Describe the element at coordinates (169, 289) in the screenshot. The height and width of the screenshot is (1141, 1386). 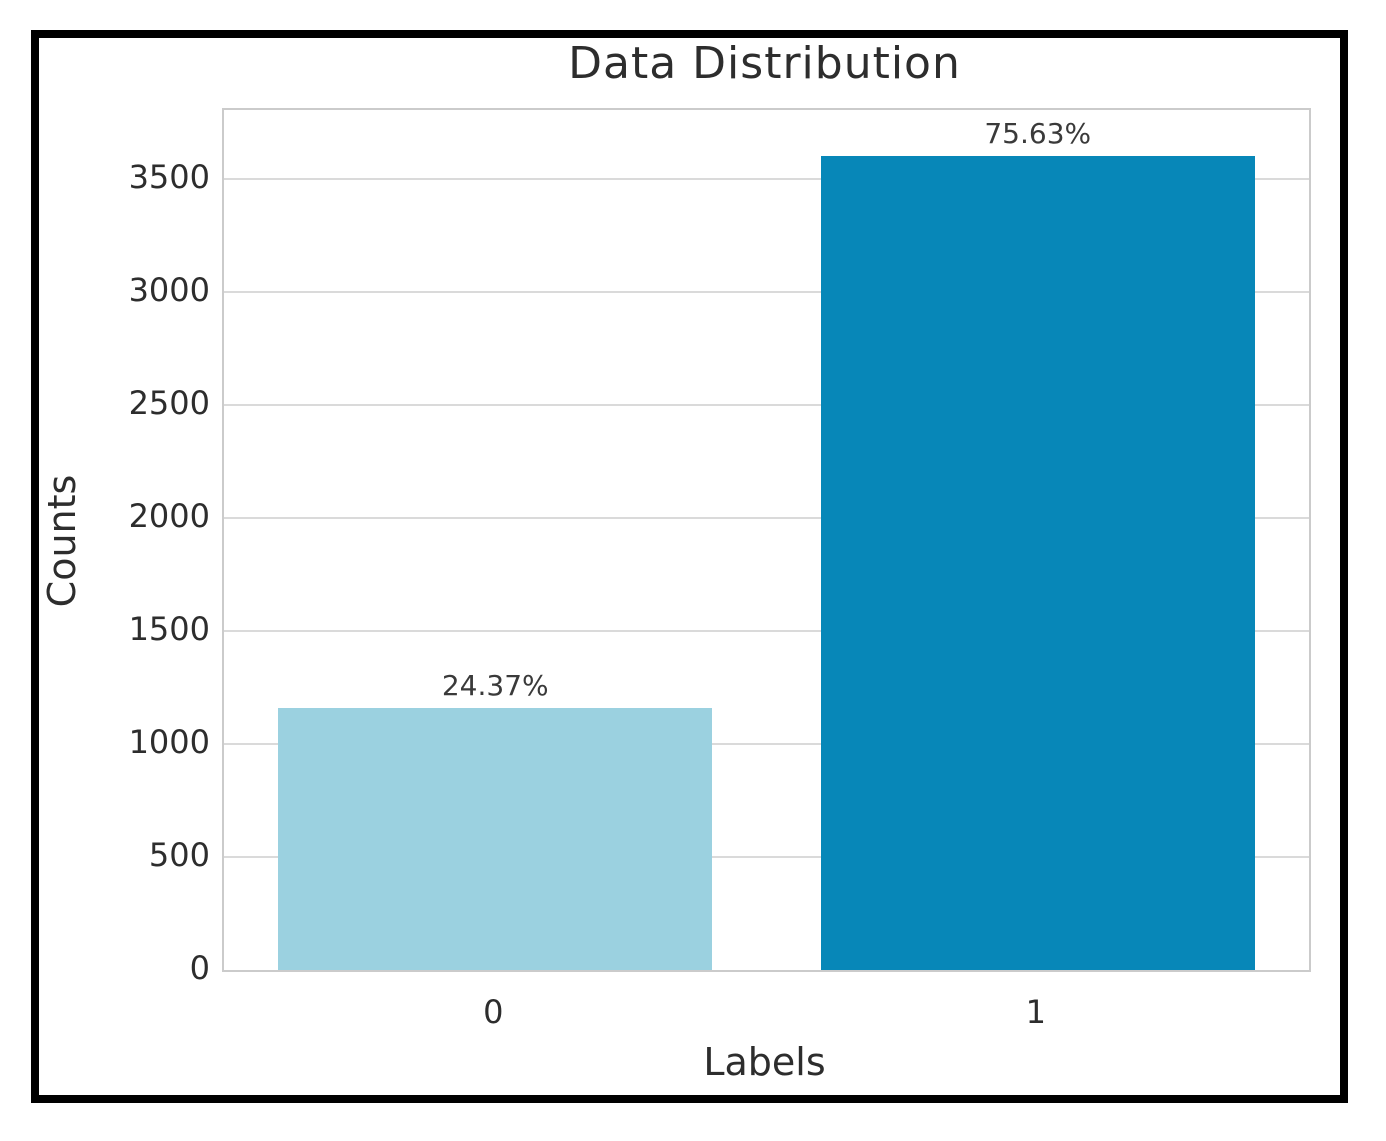
I see `y-tick-label-3000: 3000` at that location.